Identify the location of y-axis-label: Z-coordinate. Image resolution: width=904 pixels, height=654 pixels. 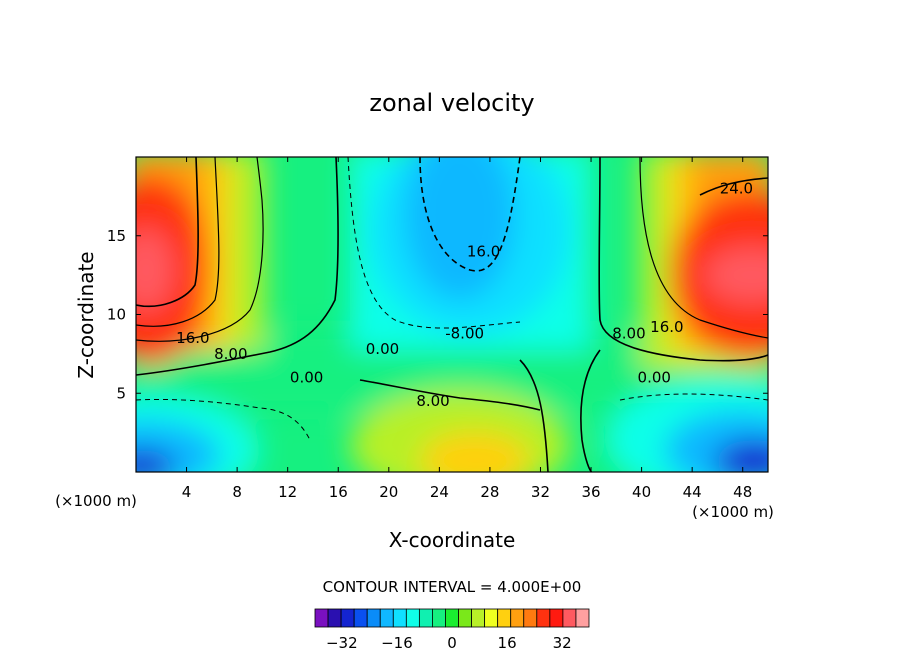
(86, 314).